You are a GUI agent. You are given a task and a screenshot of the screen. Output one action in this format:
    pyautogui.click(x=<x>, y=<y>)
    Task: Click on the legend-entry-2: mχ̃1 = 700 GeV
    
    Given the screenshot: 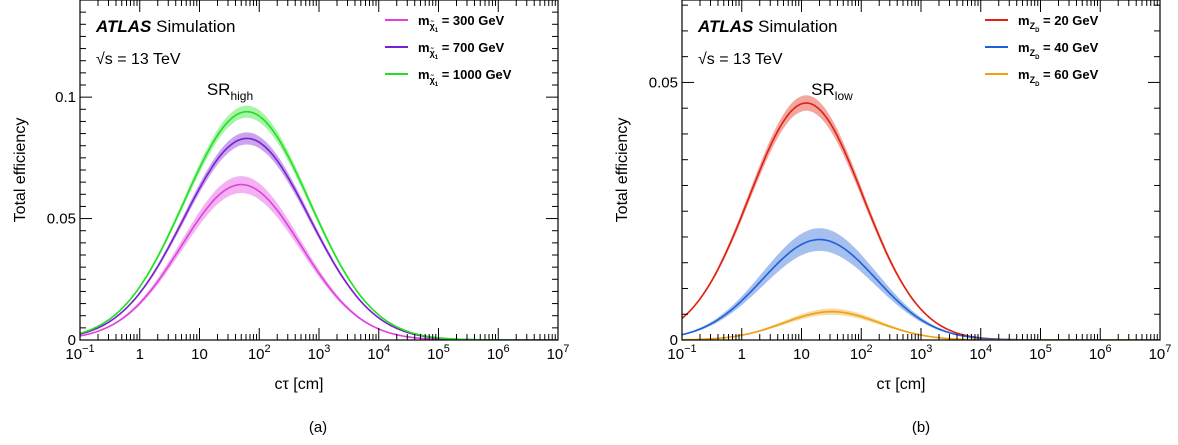 What is the action you would take?
    pyautogui.click(x=461, y=50)
    